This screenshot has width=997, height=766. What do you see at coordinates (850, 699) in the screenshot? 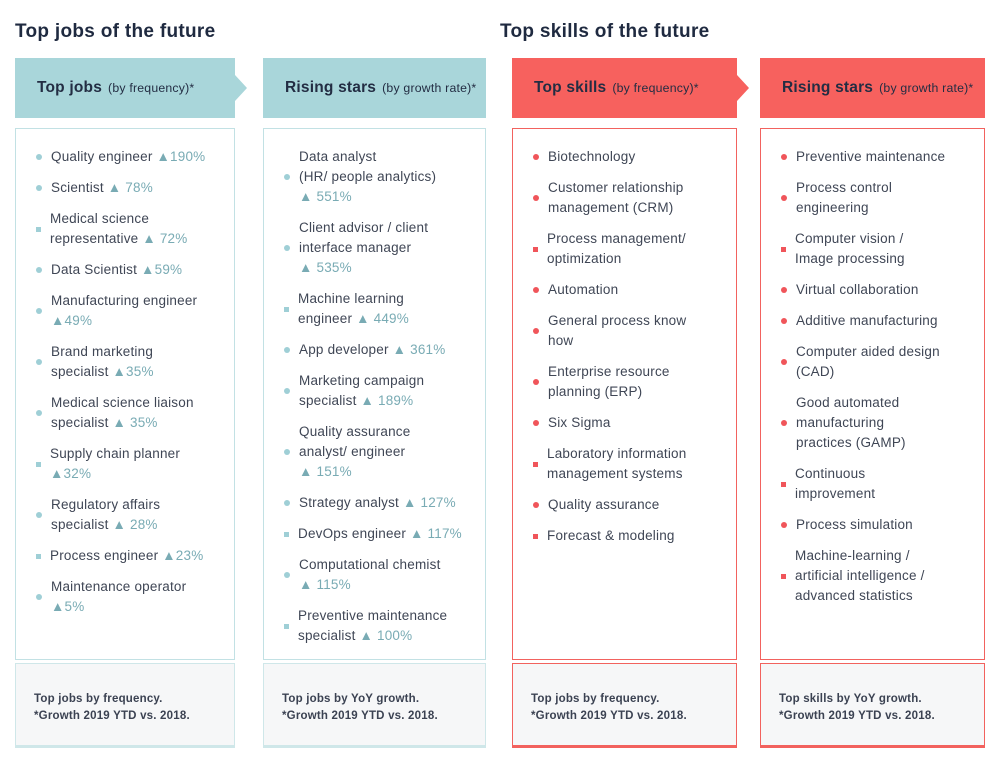
I see `note-line-1: Top skills by YoY growth.` at bounding box center [850, 699].